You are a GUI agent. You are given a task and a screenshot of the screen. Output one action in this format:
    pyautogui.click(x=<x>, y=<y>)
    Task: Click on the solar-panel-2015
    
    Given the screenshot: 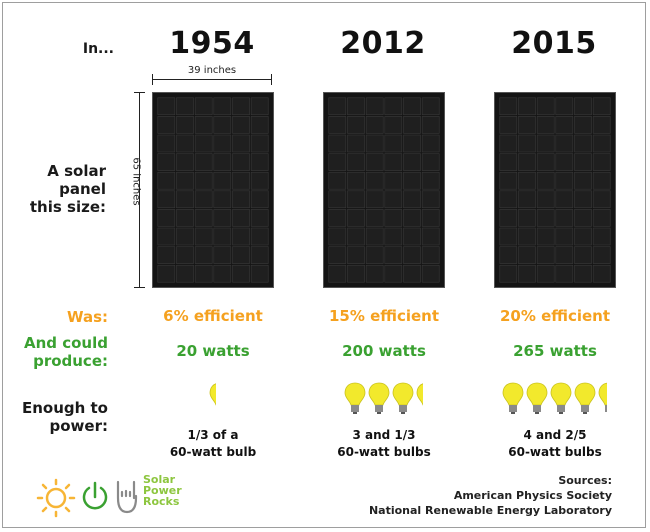 What is the action you would take?
    pyautogui.click(x=555, y=190)
    